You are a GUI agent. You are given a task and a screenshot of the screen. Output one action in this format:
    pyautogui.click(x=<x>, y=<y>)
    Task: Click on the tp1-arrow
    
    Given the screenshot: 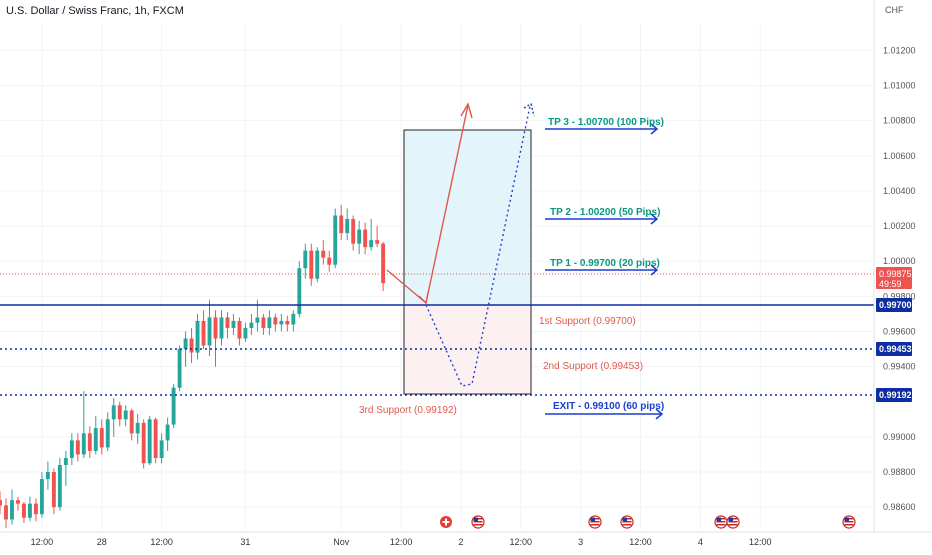 What is the action you would take?
    pyautogui.click(x=602, y=270)
    